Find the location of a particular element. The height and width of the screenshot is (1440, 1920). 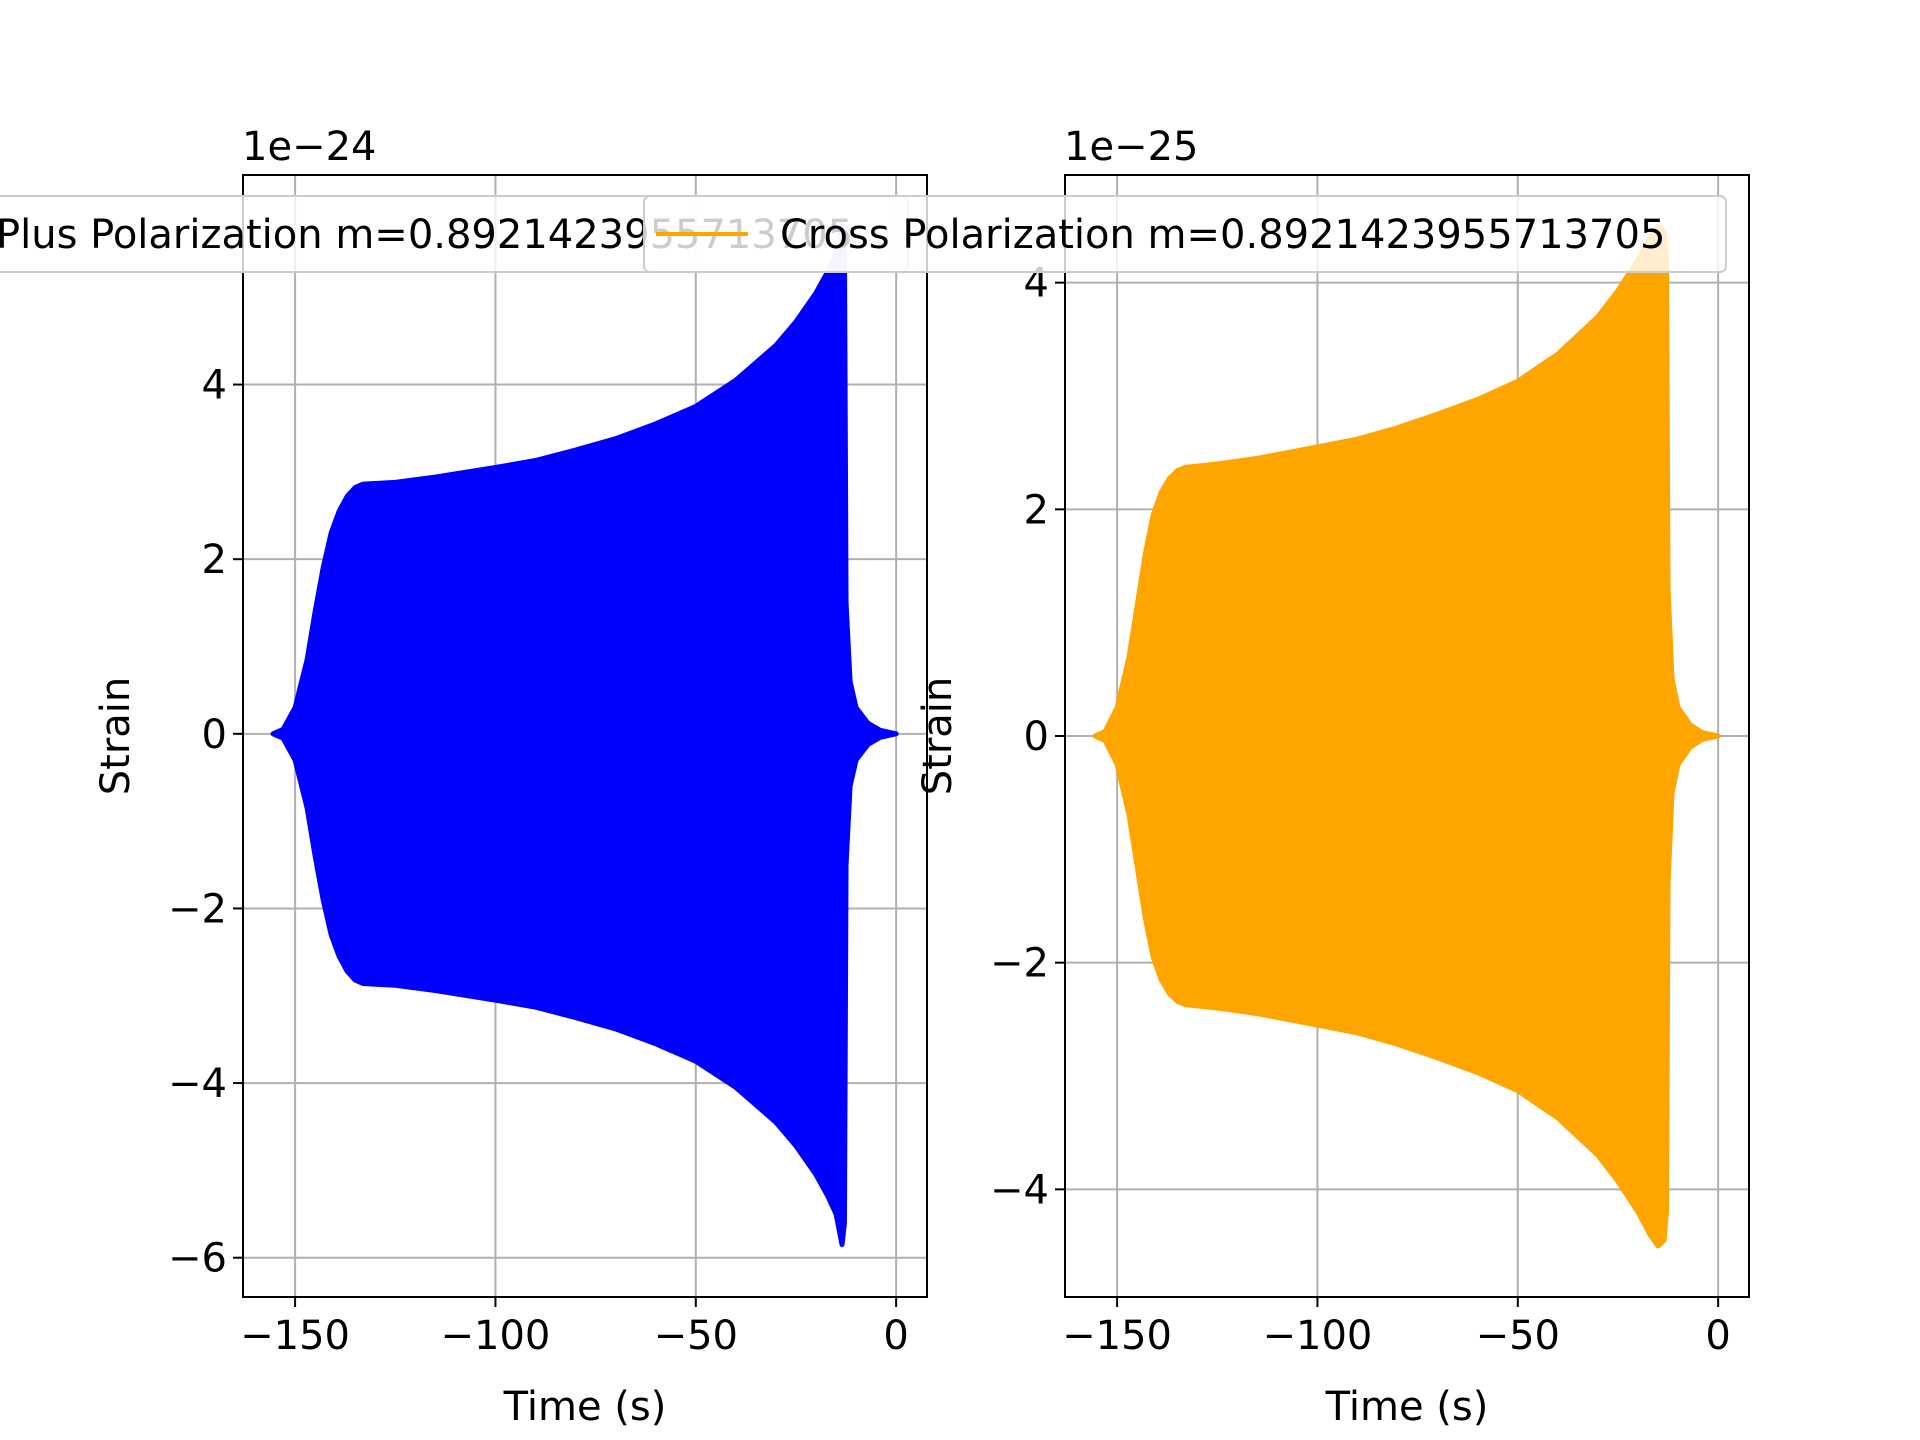

y-offset-text: 1e−24 is located at coordinates (309, 147).